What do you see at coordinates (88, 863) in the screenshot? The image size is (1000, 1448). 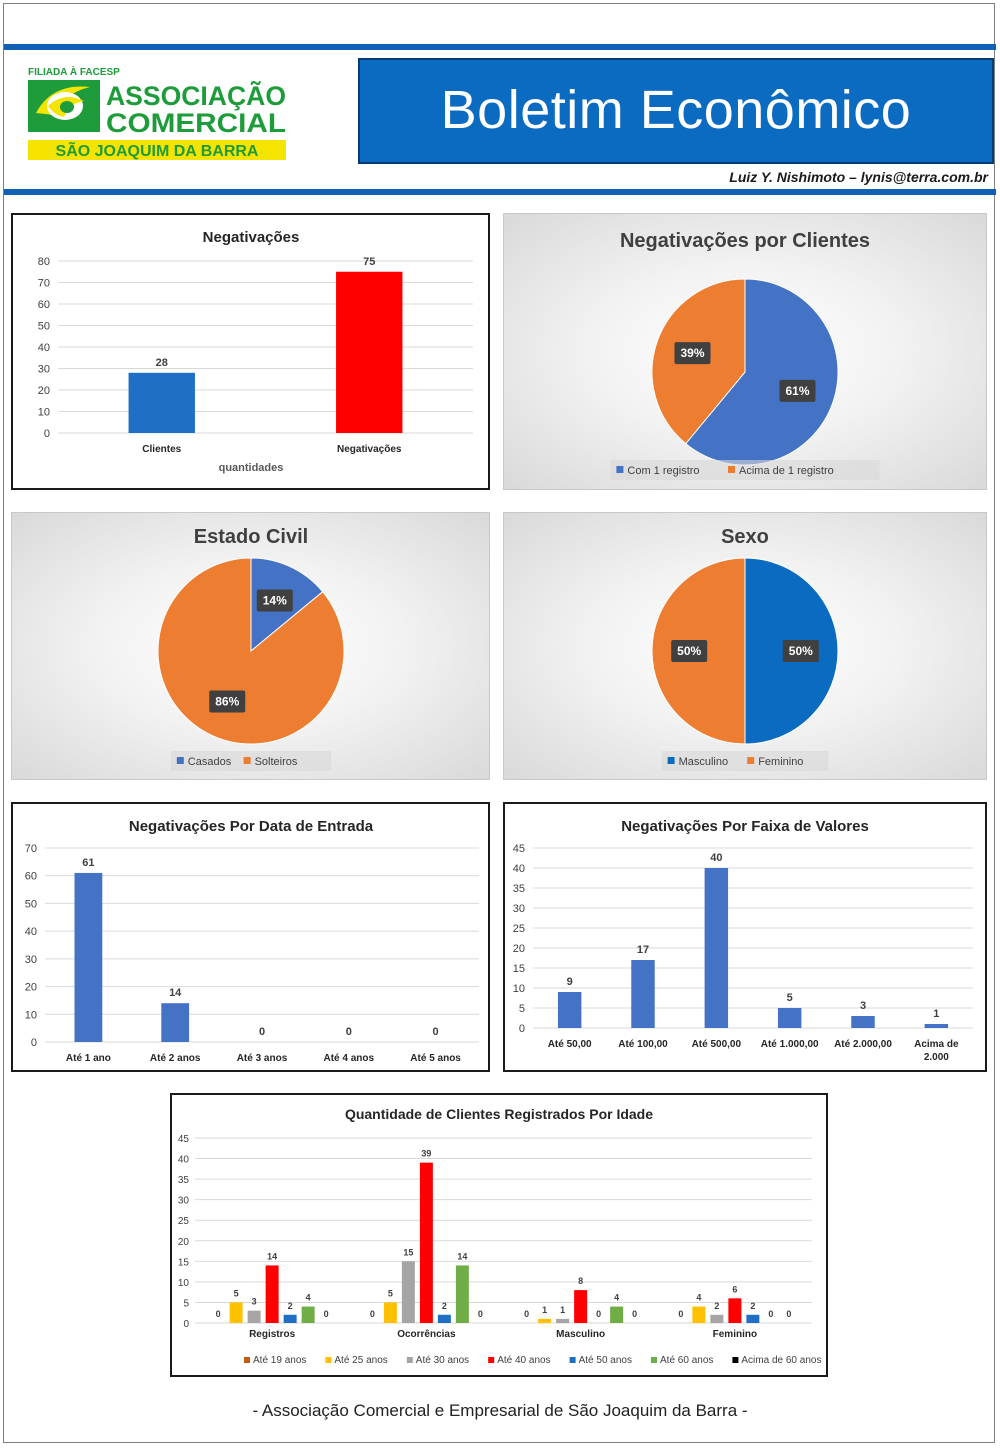 I see `data-label: 61` at bounding box center [88, 863].